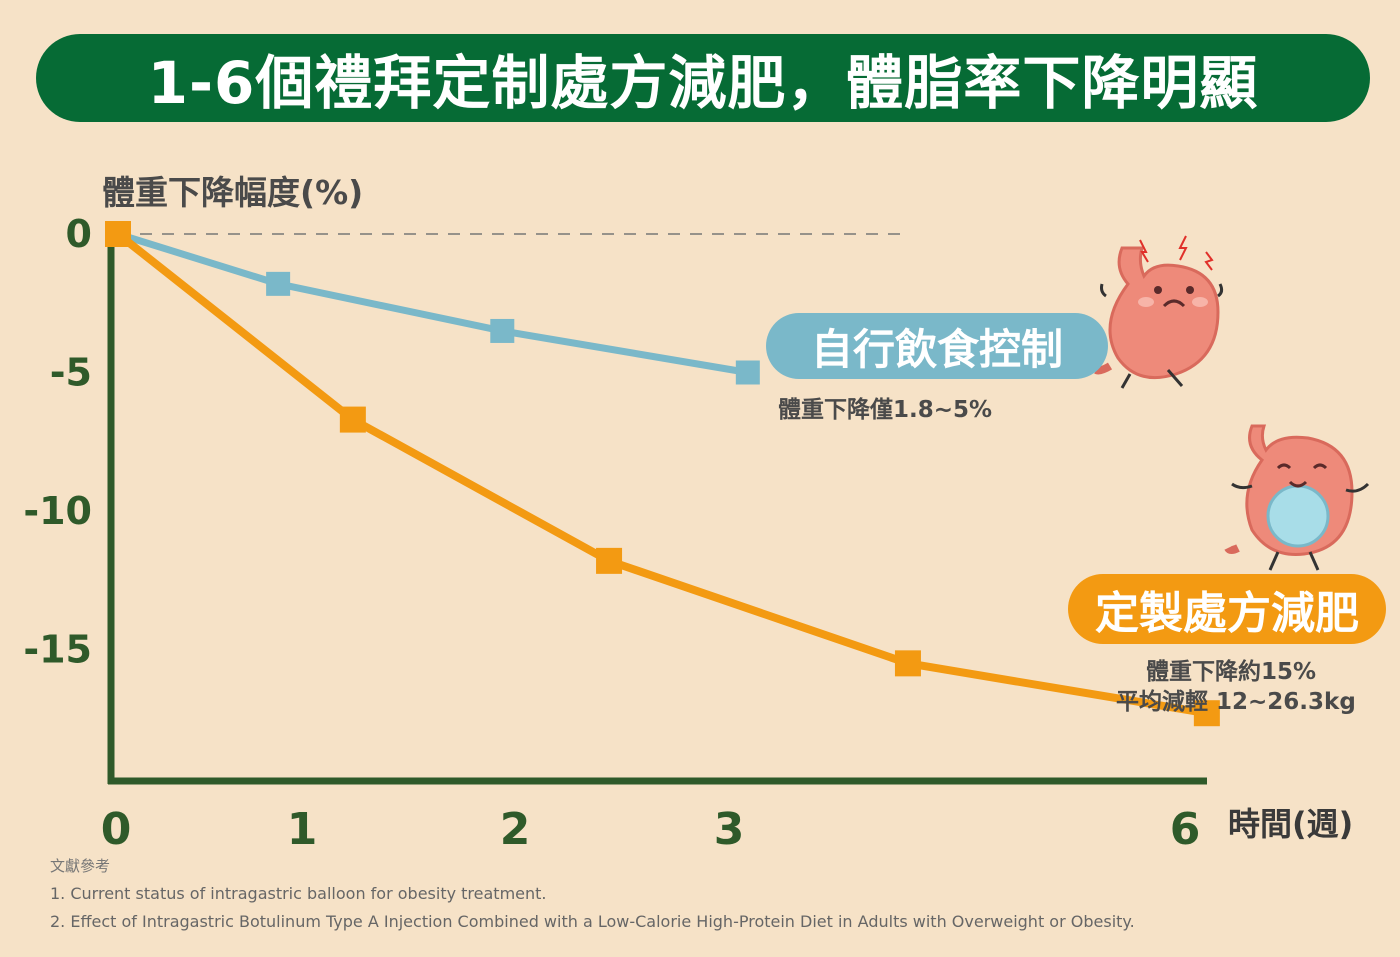 This screenshot has height=957, width=1400. What do you see at coordinates (1159, 312) in the screenshot?
I see `stomach-mascot-distressed-icon` at bounding box center [1159, 312].